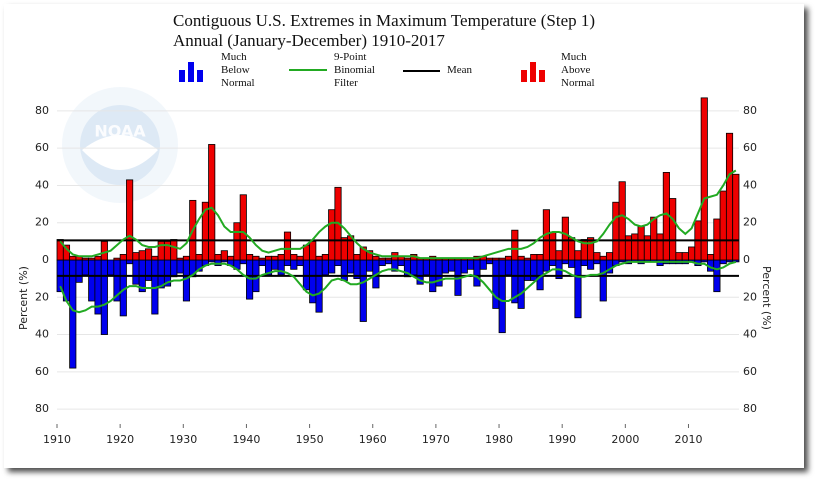 This screenshot has width=822, height=484. I want to click on y2-tick-label: 60, so click(750, 371).